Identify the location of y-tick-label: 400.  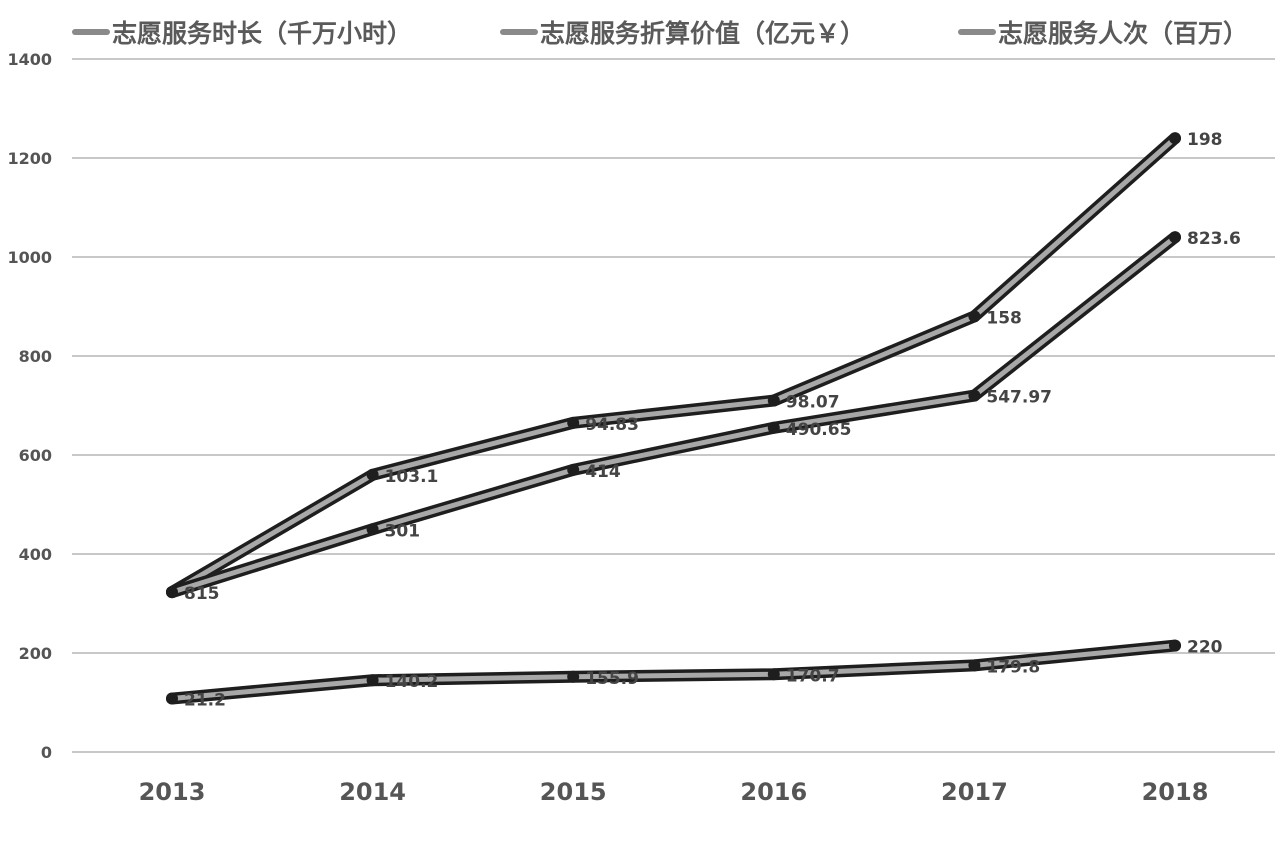
(35, 554).